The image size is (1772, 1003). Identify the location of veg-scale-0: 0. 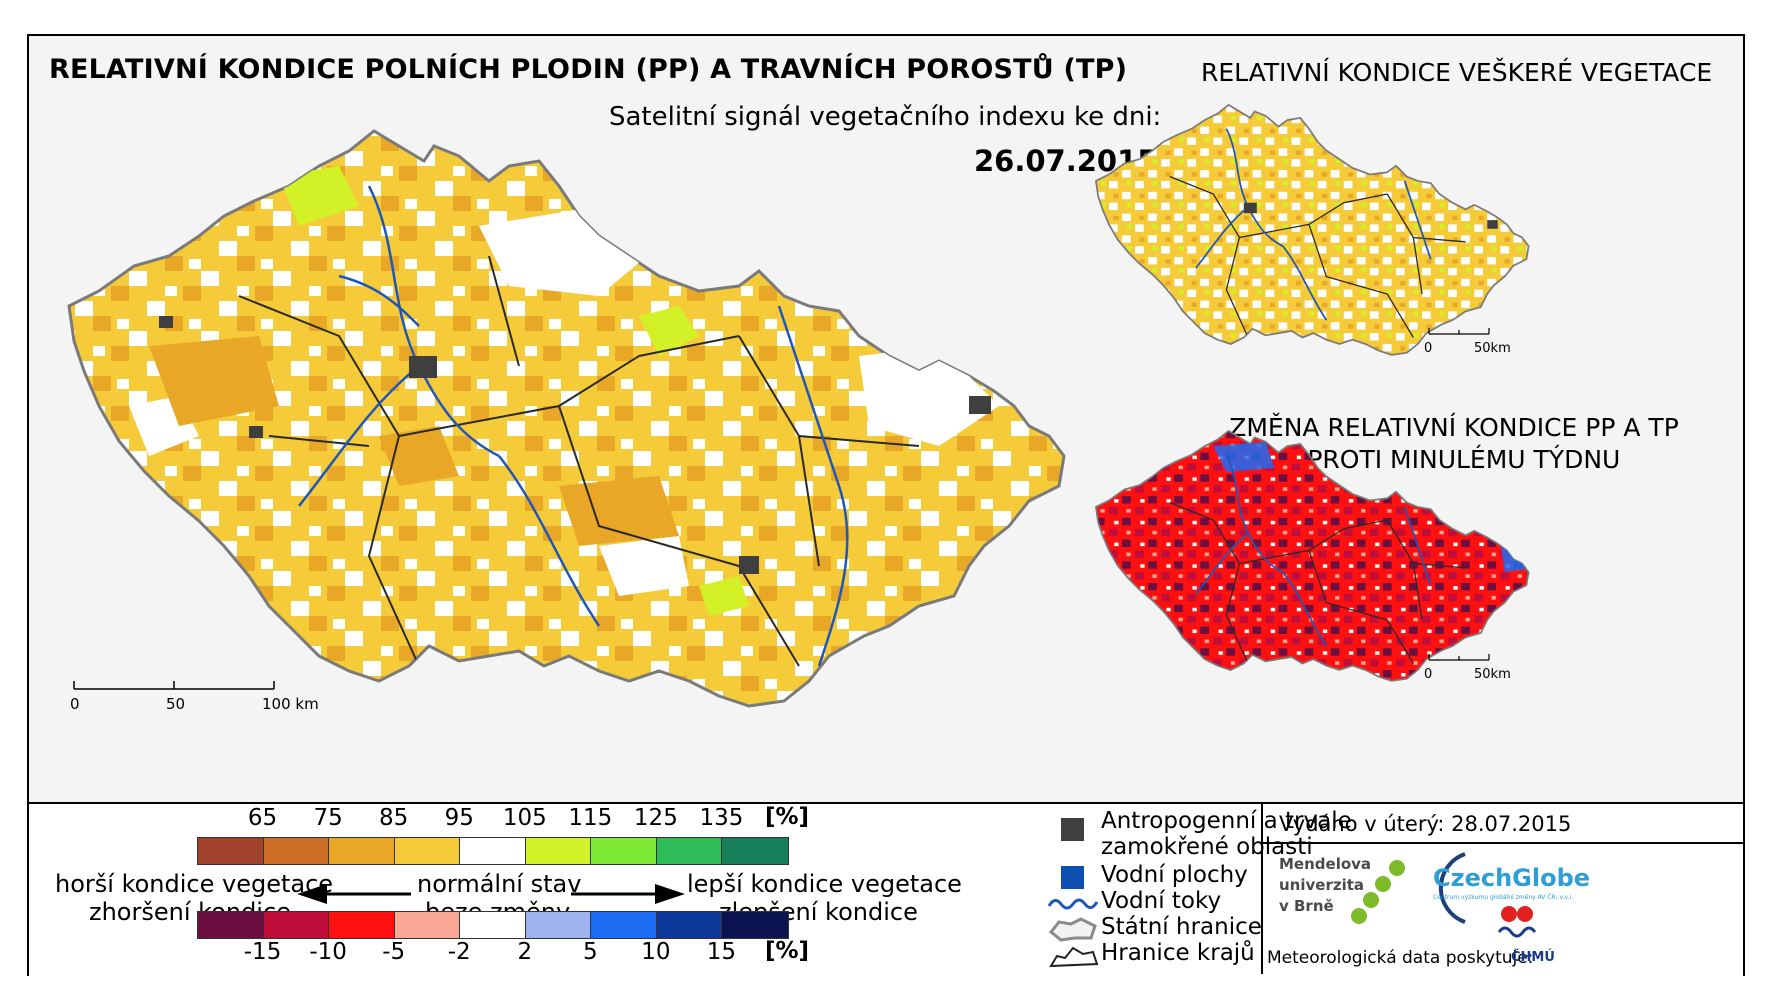
(1428, 348).